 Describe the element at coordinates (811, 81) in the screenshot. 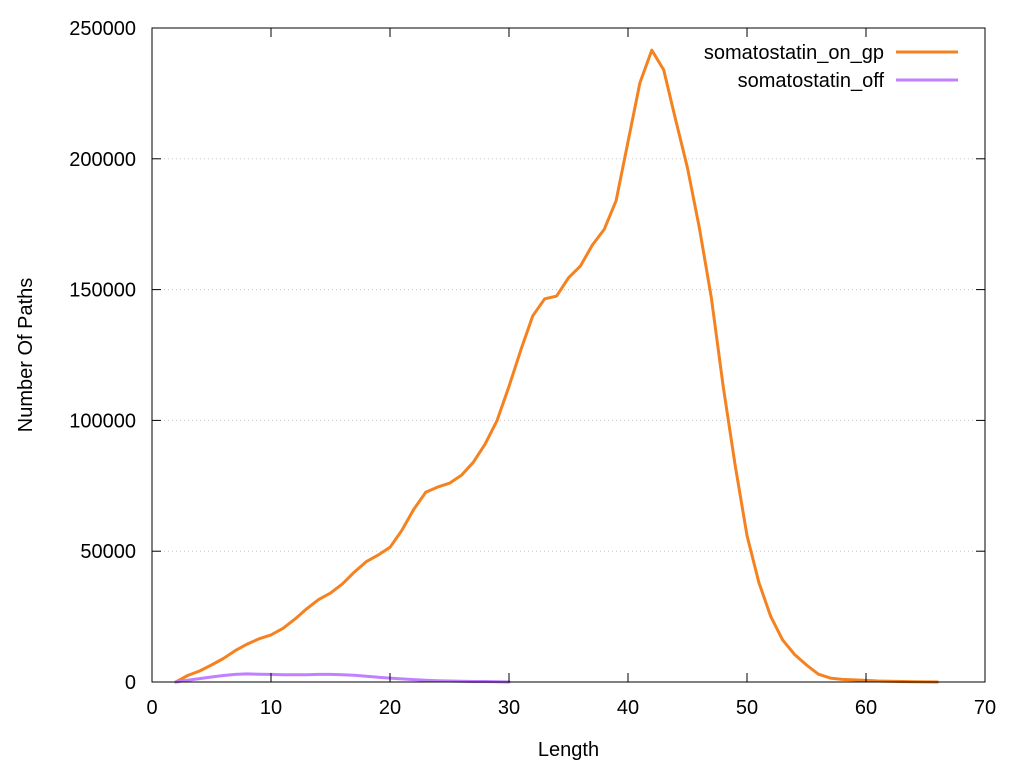

I see `legend-label: somatostatin_off` at that location.